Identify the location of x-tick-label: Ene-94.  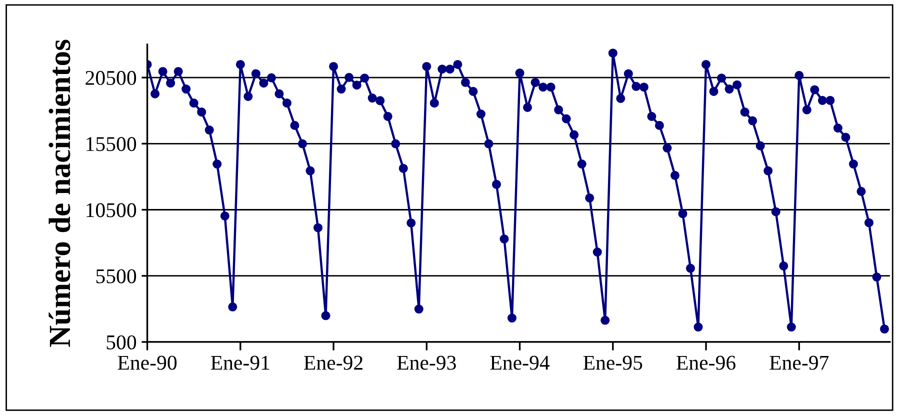
(520, 363).